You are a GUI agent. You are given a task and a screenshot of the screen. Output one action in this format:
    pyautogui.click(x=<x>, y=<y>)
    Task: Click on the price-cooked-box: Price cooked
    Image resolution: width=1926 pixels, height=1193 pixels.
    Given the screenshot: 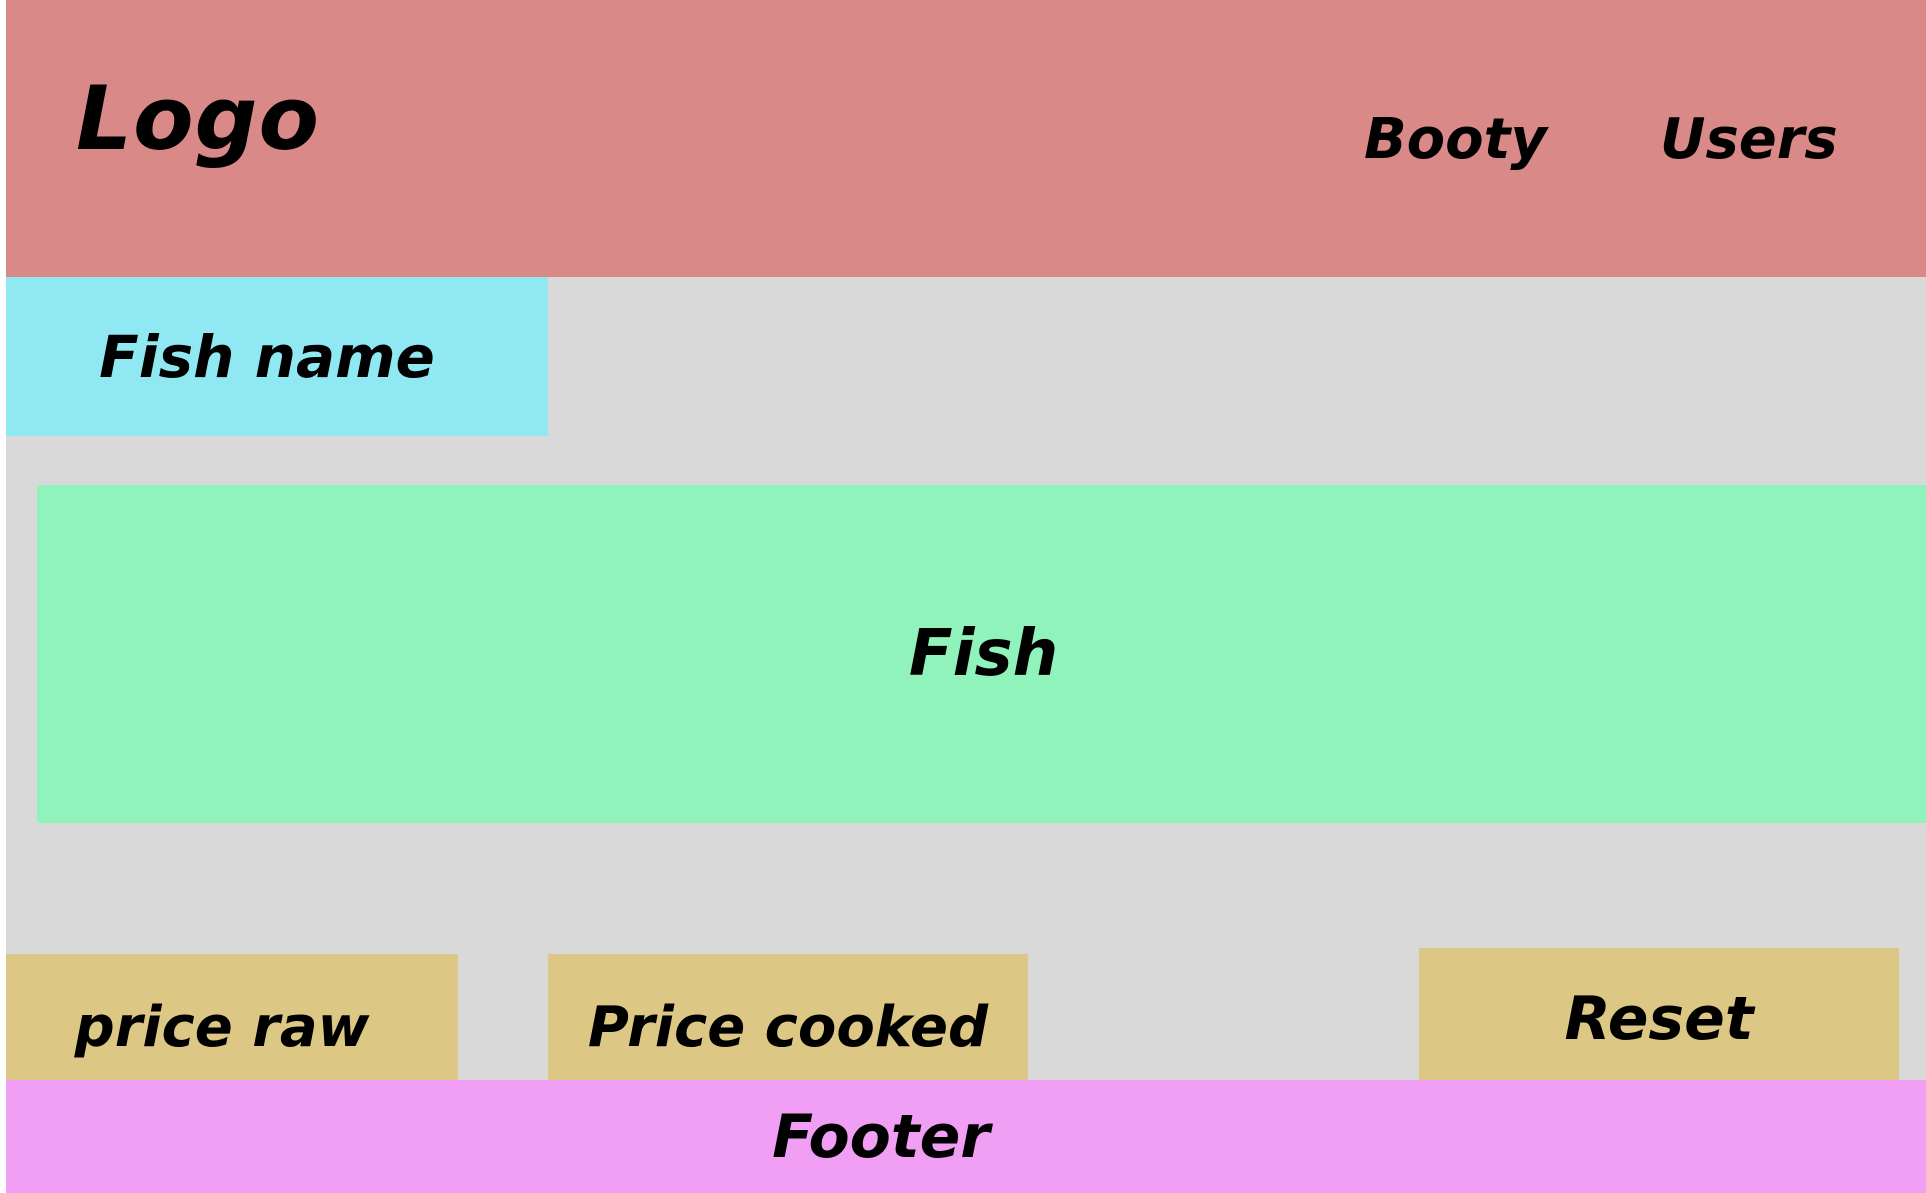 What is the action you would take?
    pyautogui.click(x=788, y=1017)
    